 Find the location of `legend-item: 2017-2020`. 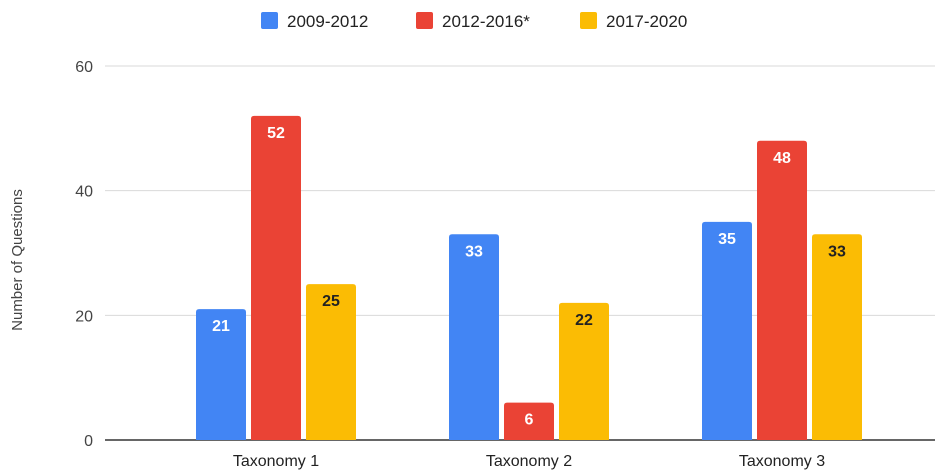

legend-item: 2017-2020 is located at coordinates (633, 21).